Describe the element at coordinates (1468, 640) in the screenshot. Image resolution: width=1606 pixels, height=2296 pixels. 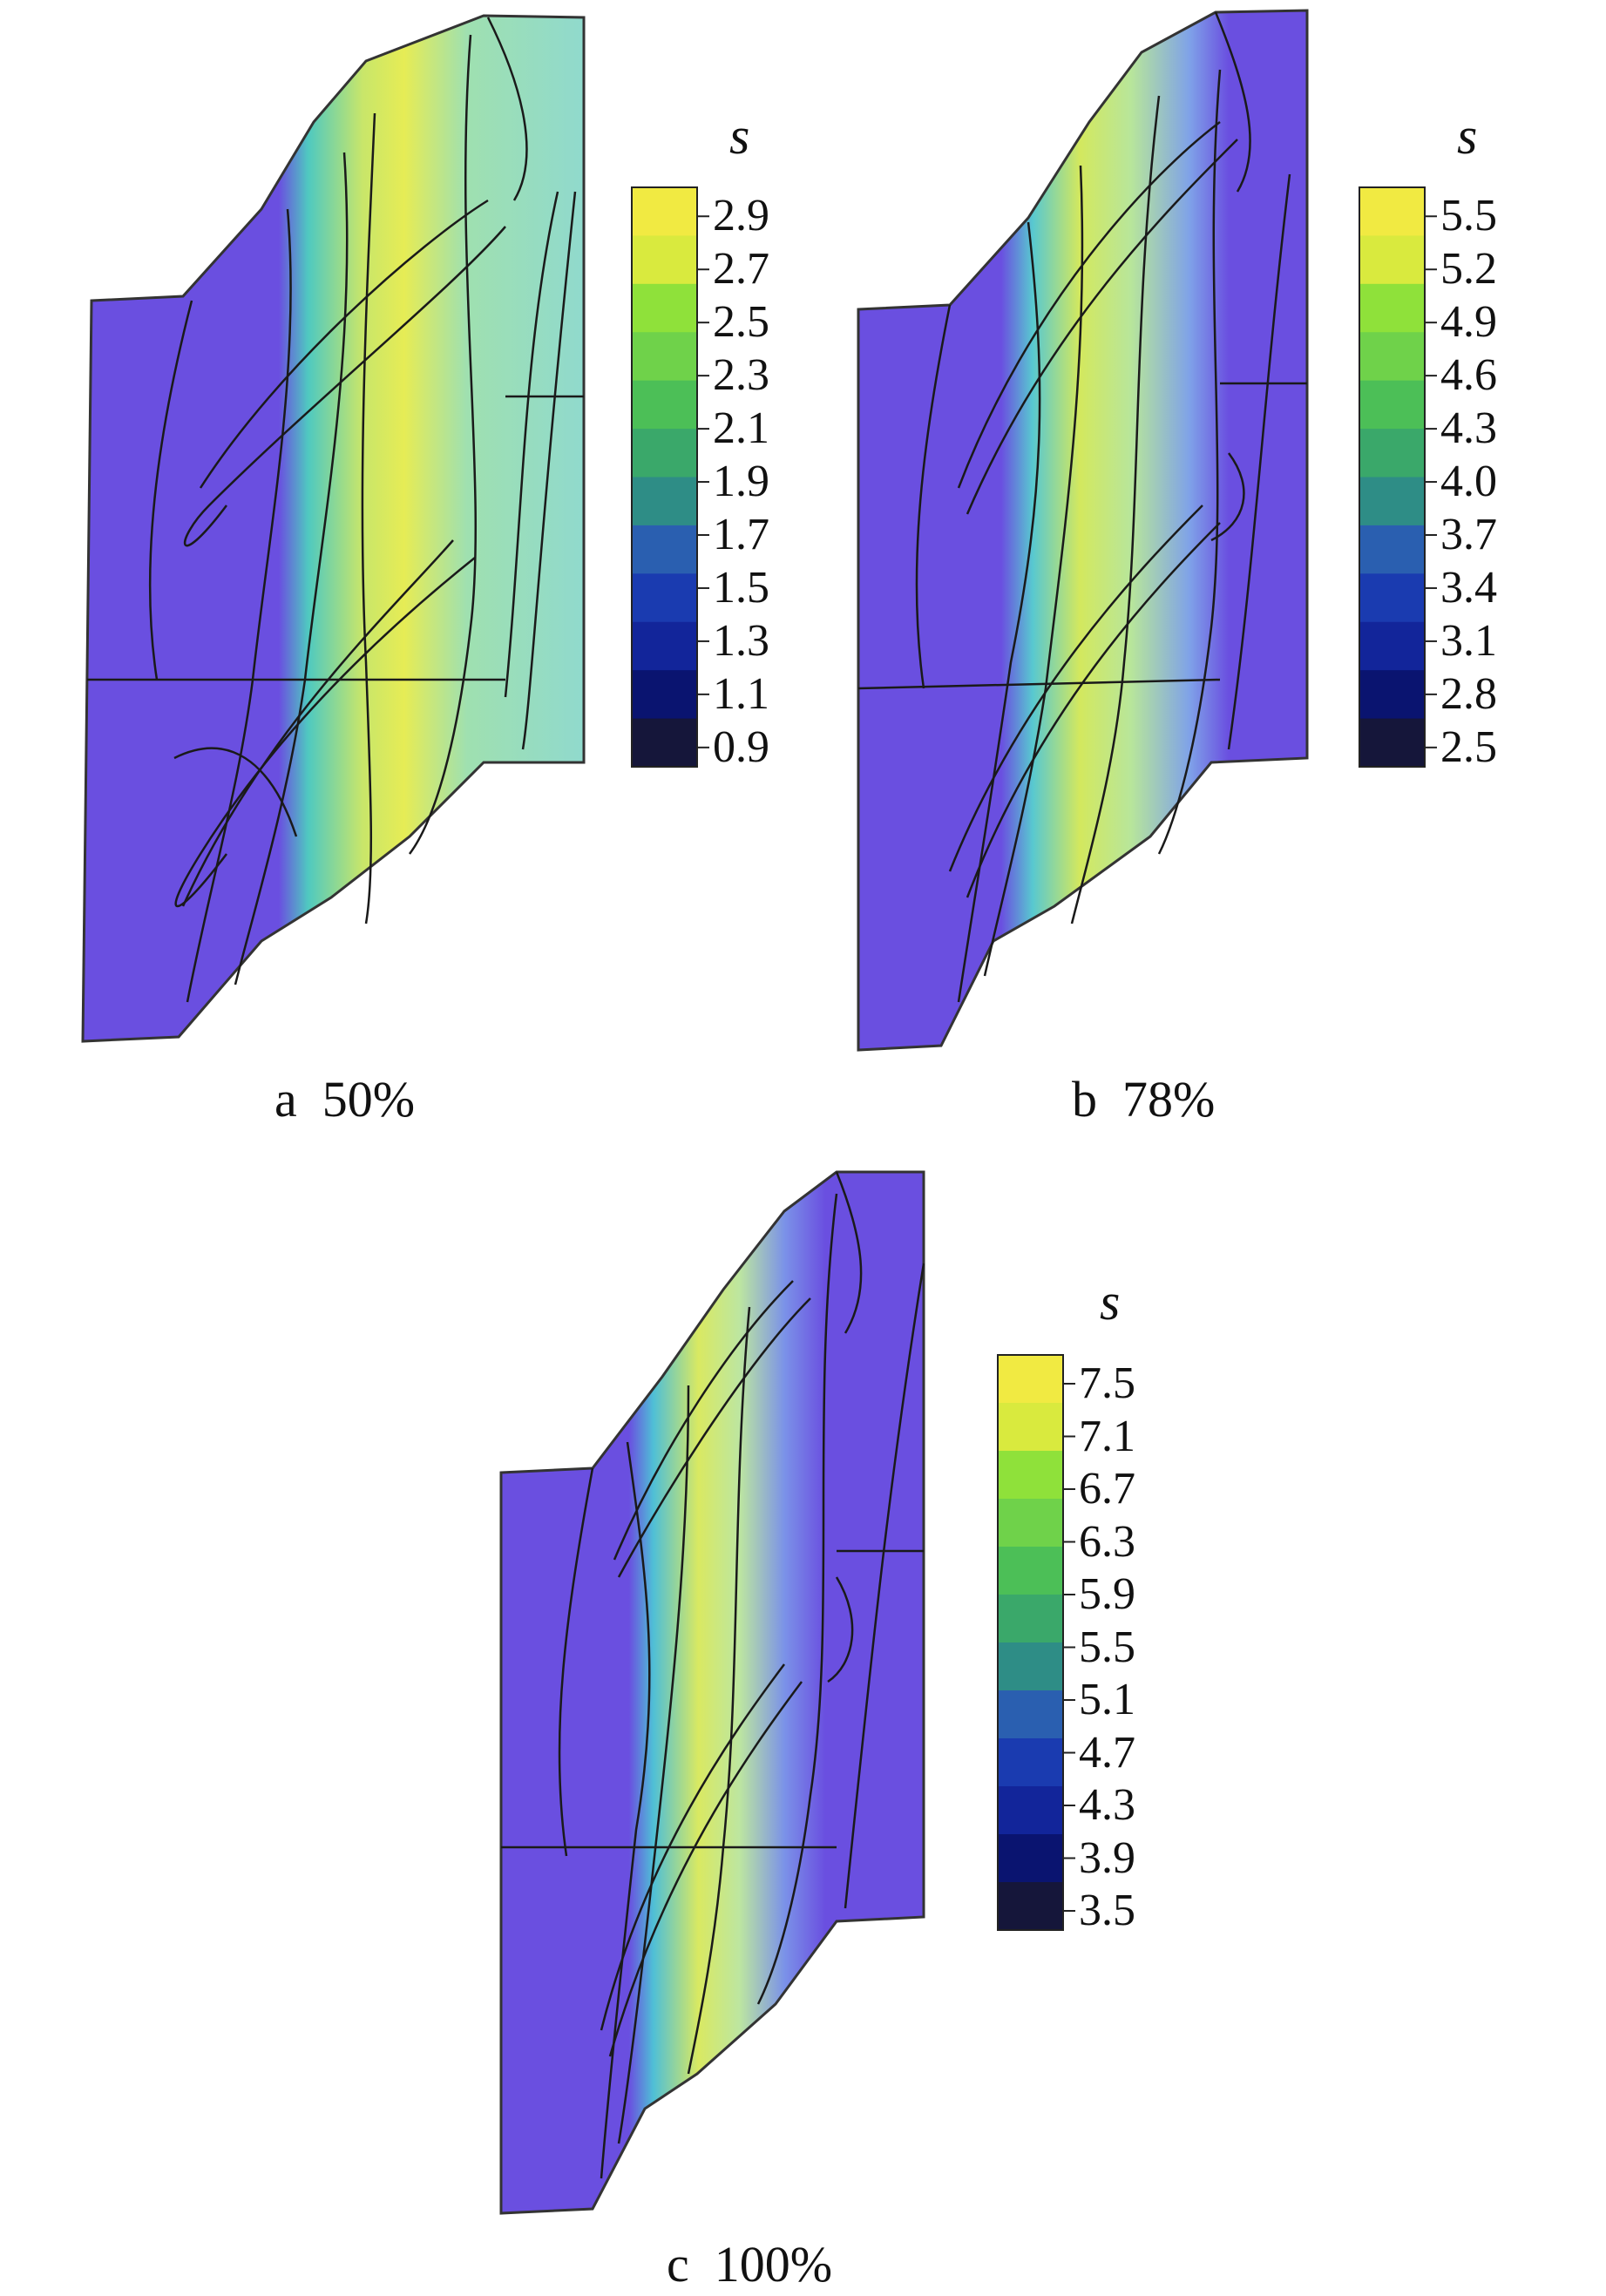
I see `colorbar-tick-label: 3.1` at that location.